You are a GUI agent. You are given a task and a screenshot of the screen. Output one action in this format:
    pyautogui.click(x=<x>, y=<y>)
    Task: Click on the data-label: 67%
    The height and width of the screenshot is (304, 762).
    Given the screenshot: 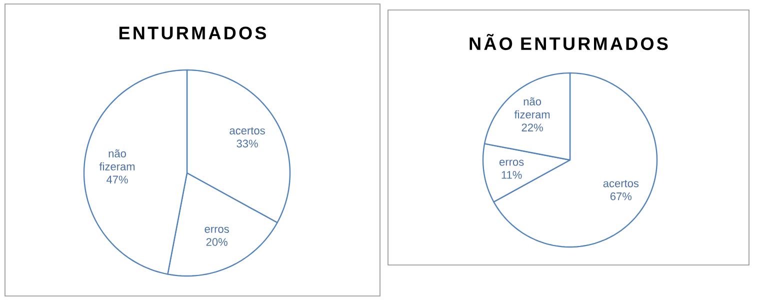 What is the action you would take?
    pyautogui.click(x=621, y=196)
    